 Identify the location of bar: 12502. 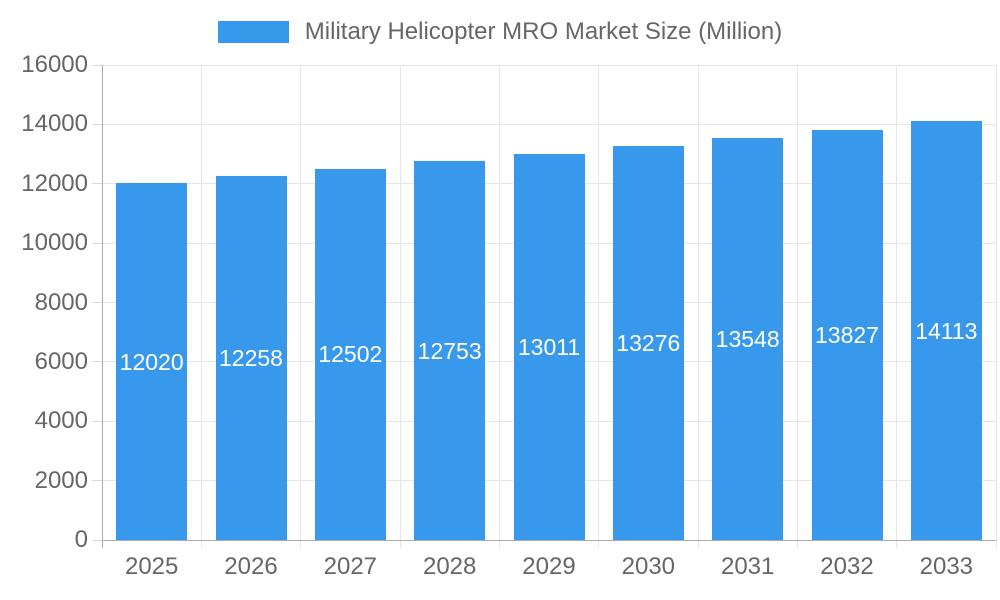
(350, 354).